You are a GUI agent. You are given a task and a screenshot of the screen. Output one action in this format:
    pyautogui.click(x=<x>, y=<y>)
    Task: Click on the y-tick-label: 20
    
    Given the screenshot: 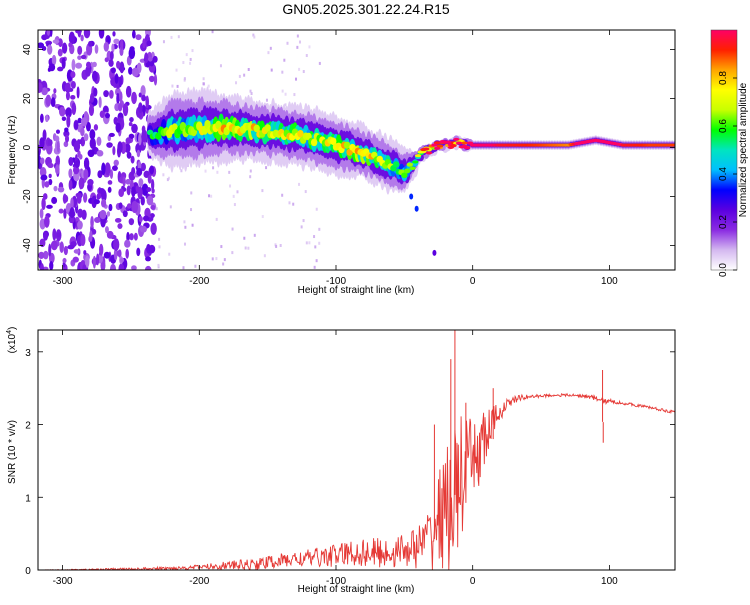 What is the action you would take?
    pyautogui.click(x=27, y=99)
    